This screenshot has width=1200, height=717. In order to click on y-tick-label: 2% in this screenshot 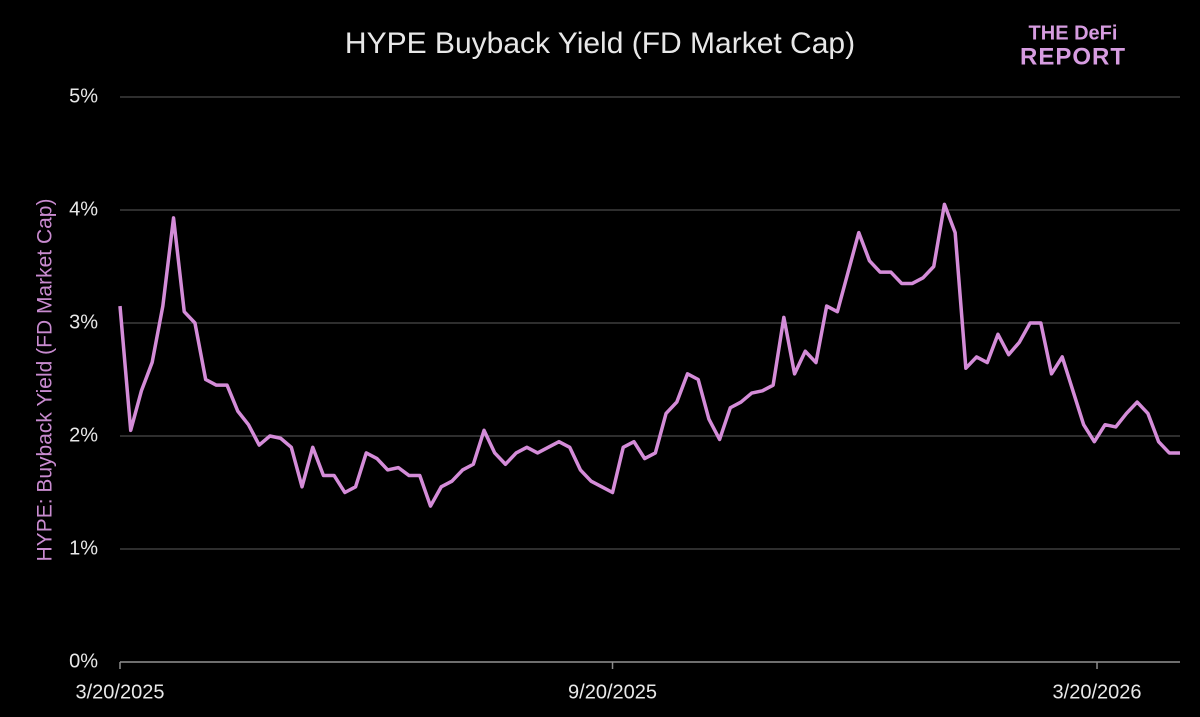, I will do `click(83, 435)`.